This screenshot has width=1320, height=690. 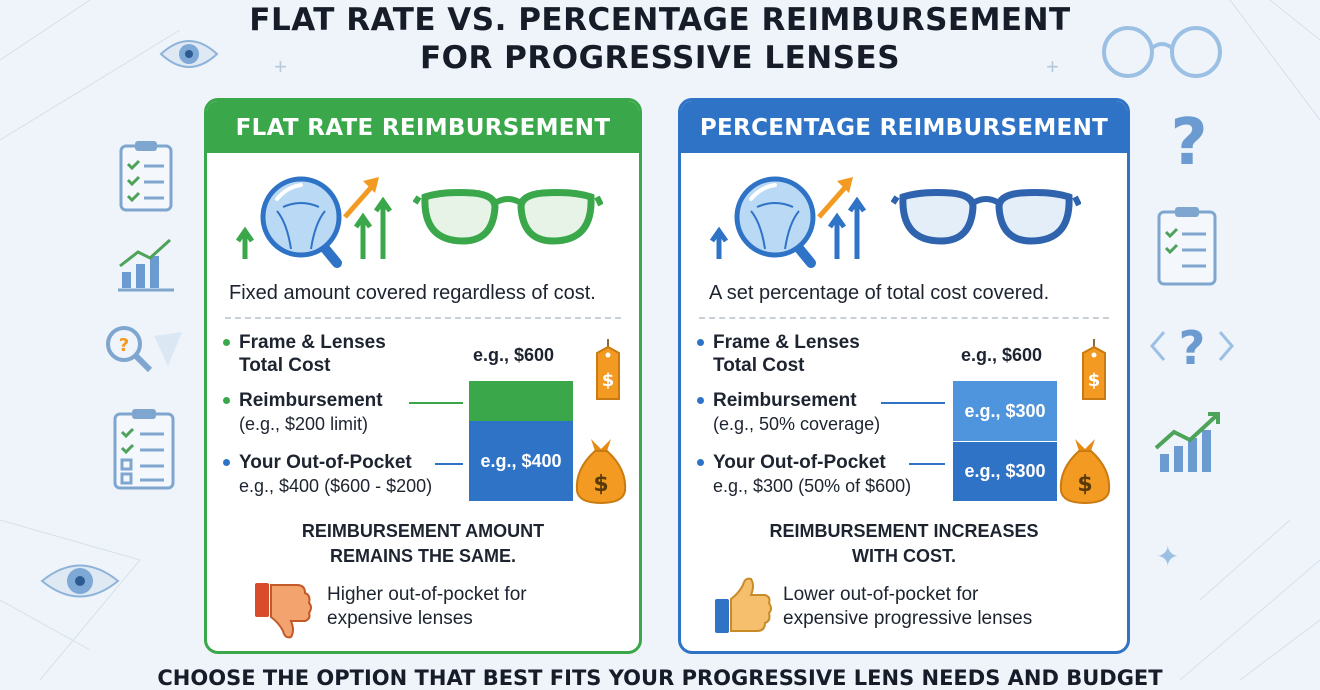 What do you see at coordinates (879, 293) in the screenshot?
I see `percentage-description: A set percentage of total cost covered.` at bounding box center [879, 293].